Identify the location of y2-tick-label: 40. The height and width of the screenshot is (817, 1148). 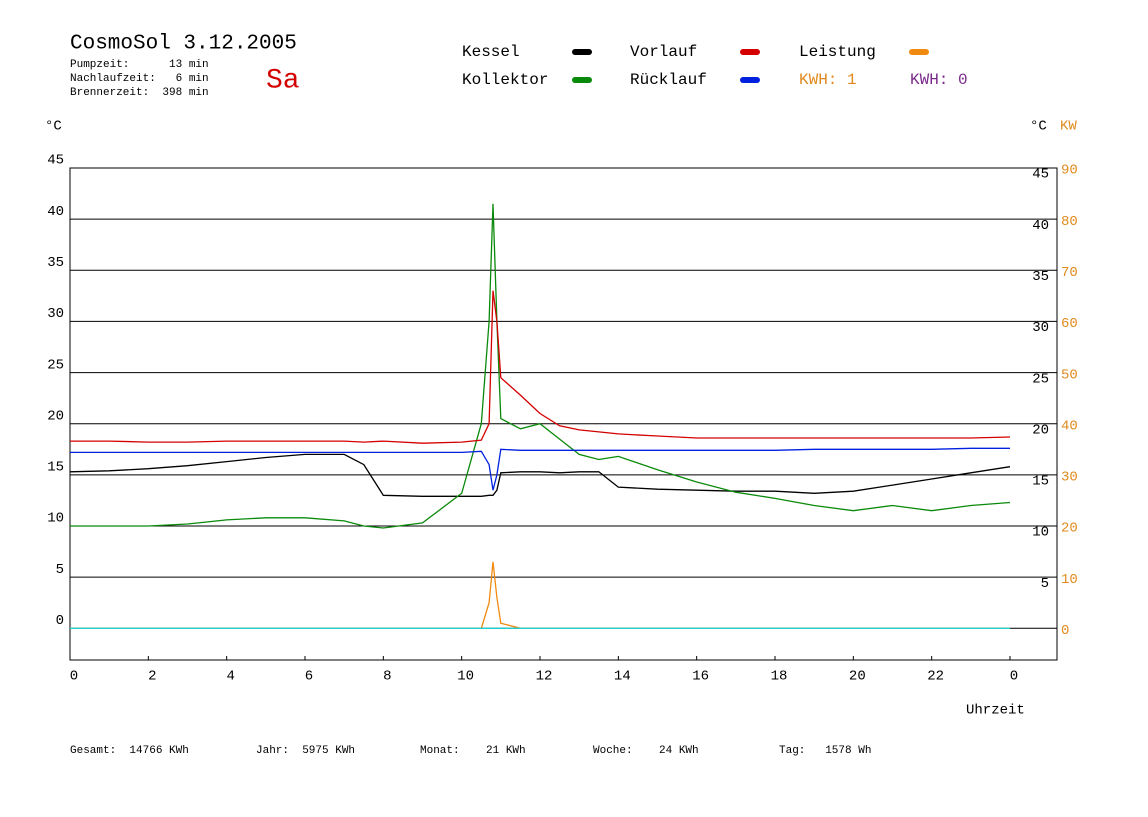
(1069, 426).